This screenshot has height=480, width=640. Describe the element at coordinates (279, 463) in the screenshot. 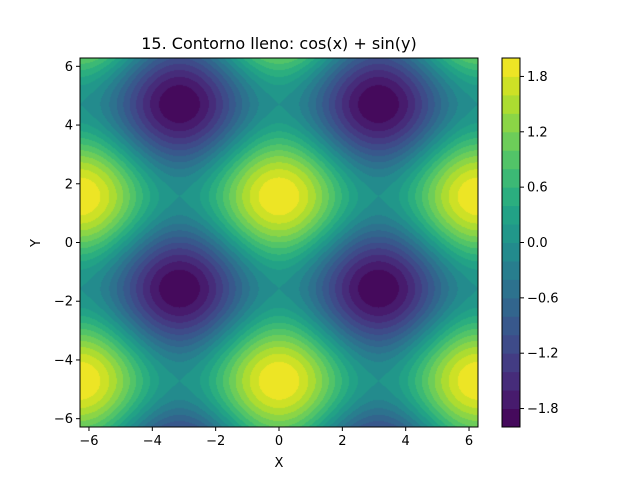

I see `x-axis-label: X` at that location.